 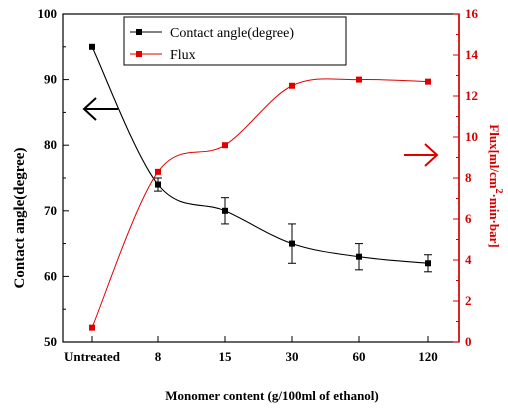 I want to click on legend-label: Flux, so click(x=183, y=55).